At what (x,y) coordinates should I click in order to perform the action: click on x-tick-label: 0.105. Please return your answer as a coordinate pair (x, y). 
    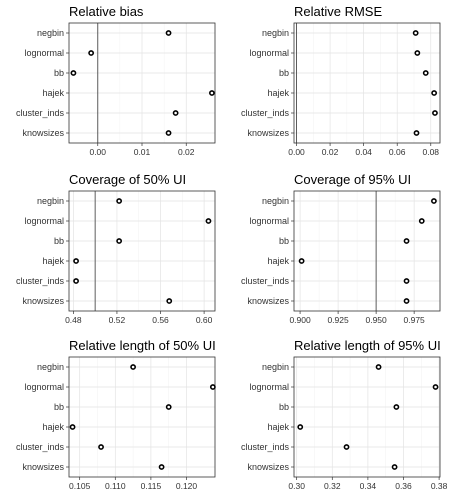
    Looking at the image, I should click on (80, 486).